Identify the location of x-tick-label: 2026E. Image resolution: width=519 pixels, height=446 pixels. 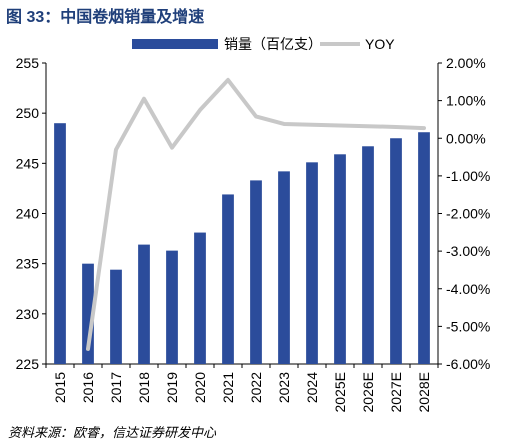
(368, 392).